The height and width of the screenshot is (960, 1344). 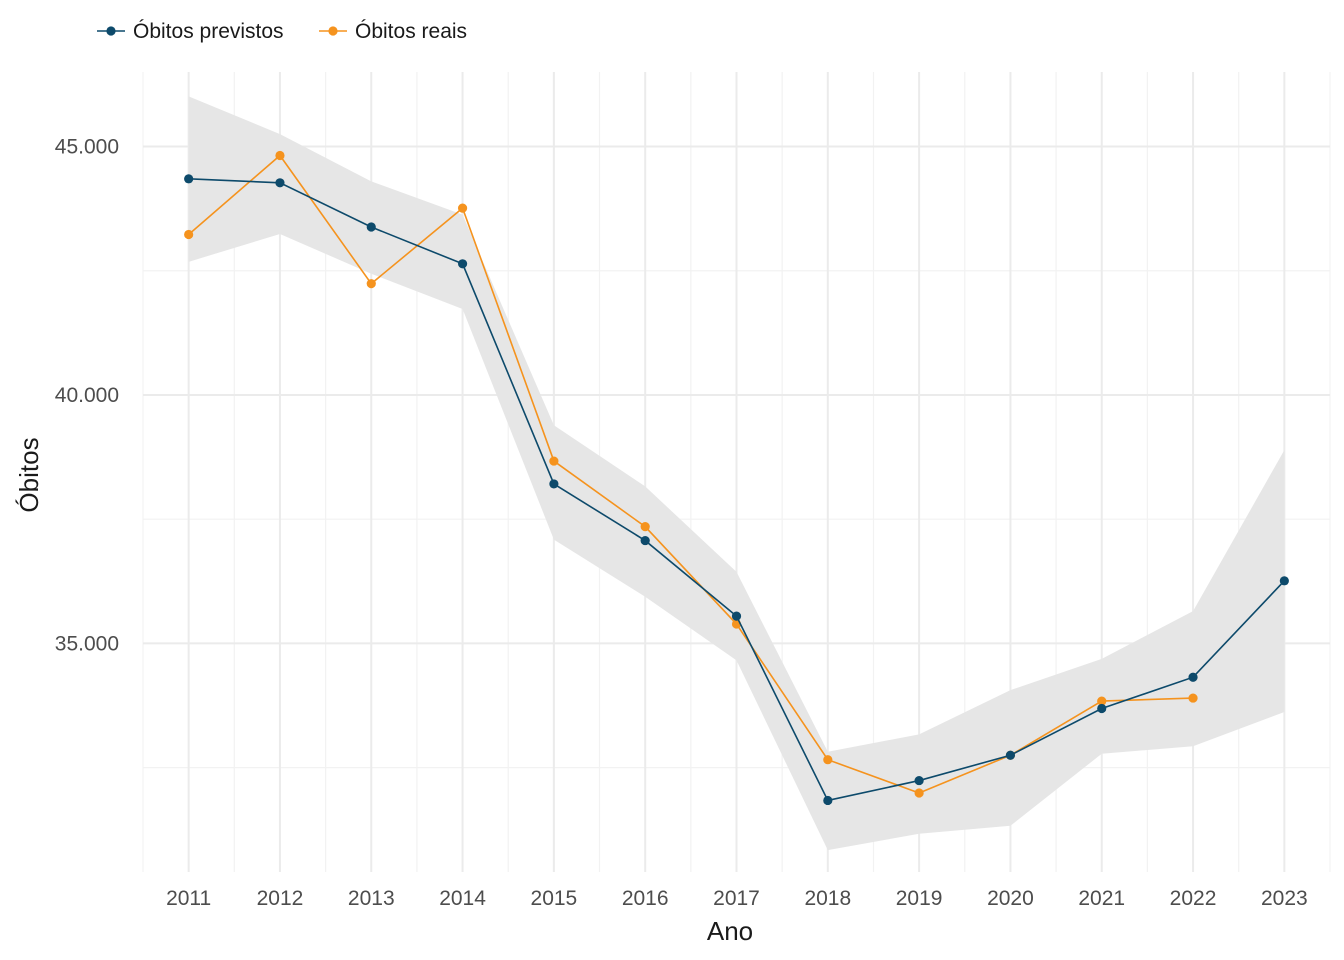 I want to click on x-tick-label: 2016, so click(x=645, y=898).